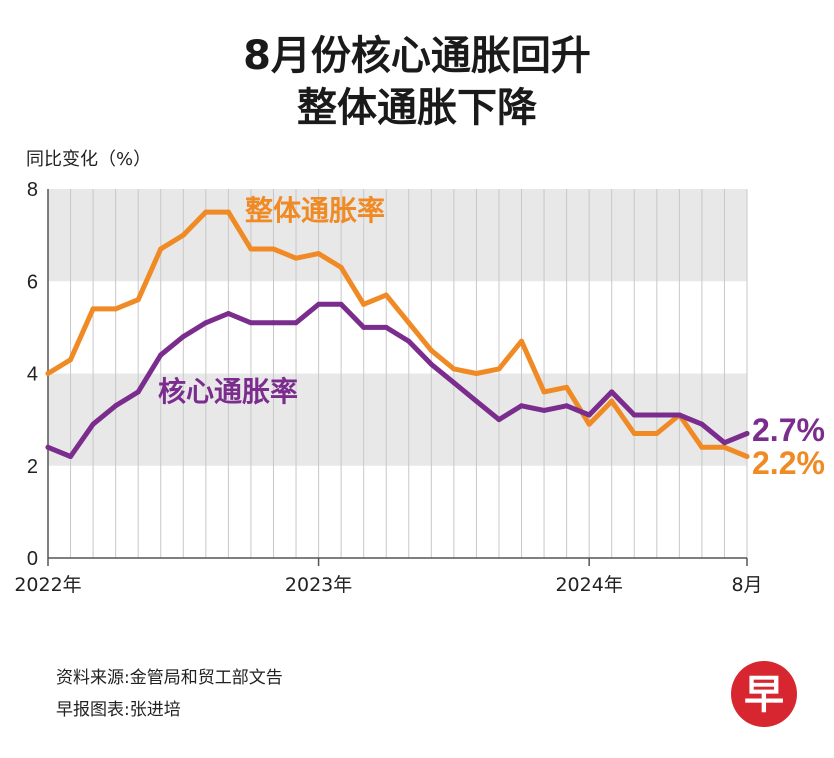 This screenshot has height=758, width=834. Describe the element at coordinates (32, 190) in the screenshot. I see `y-tick-label-8: 8` at that location.